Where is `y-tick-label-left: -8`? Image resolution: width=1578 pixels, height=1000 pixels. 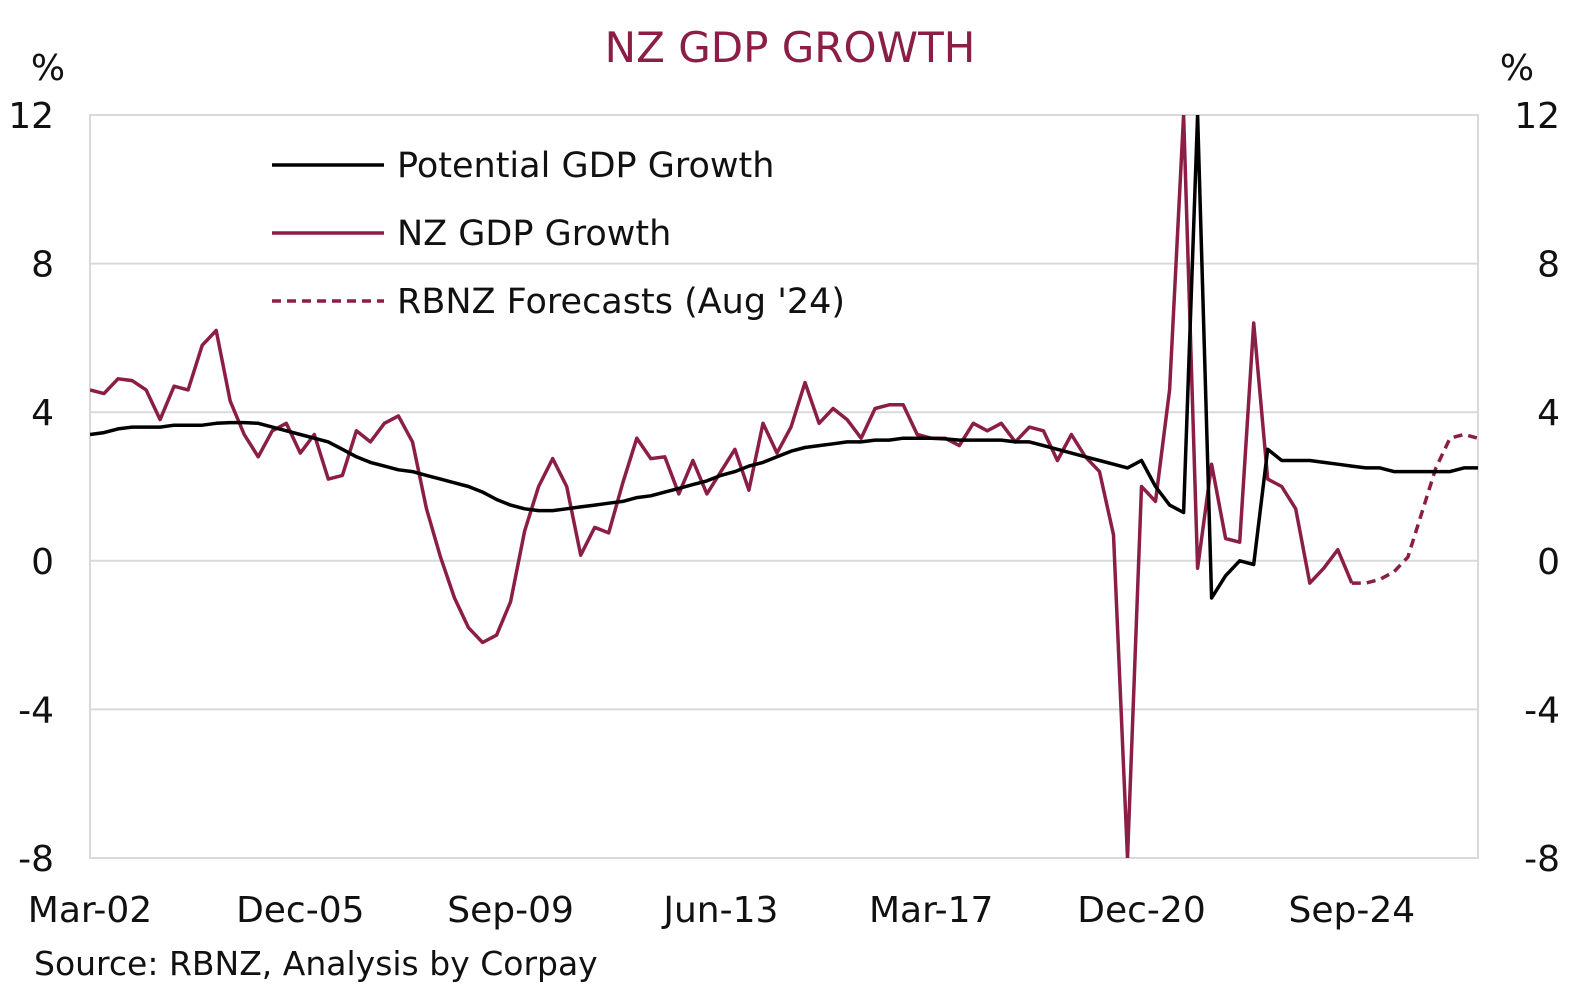
y-tick-label-left: -8 is located at coordinates (36, 859).